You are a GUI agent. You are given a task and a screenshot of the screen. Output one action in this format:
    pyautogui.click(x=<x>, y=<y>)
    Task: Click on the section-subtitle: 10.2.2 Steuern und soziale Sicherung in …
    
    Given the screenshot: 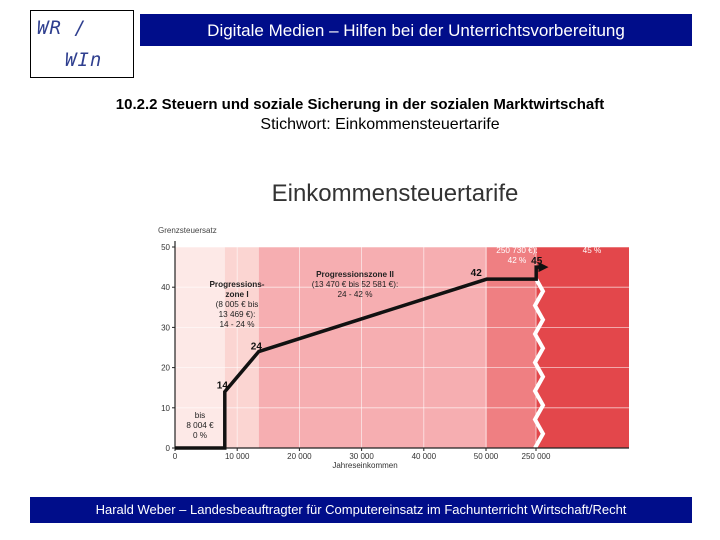 What is the action you would take?
    pyautogui.click(x=360, y=104)
    